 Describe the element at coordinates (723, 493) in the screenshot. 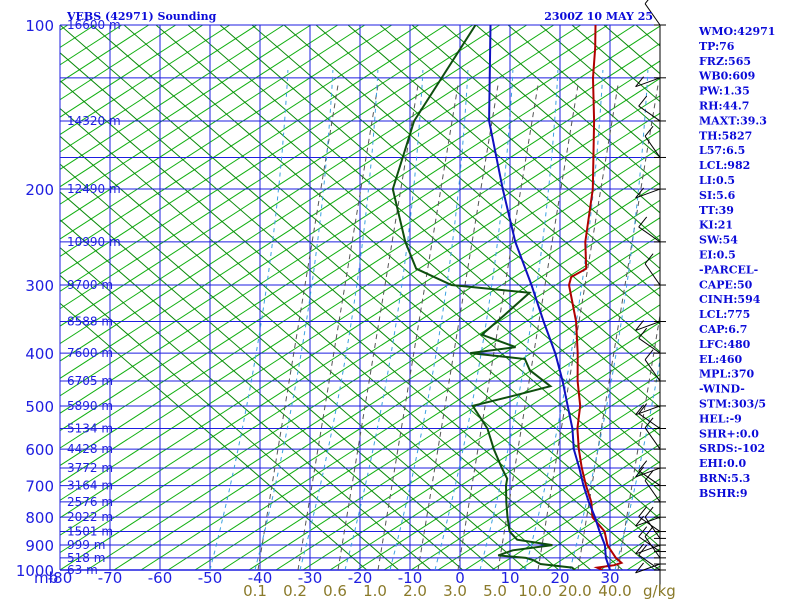

I see `index-line: BSHR:9` at that location.